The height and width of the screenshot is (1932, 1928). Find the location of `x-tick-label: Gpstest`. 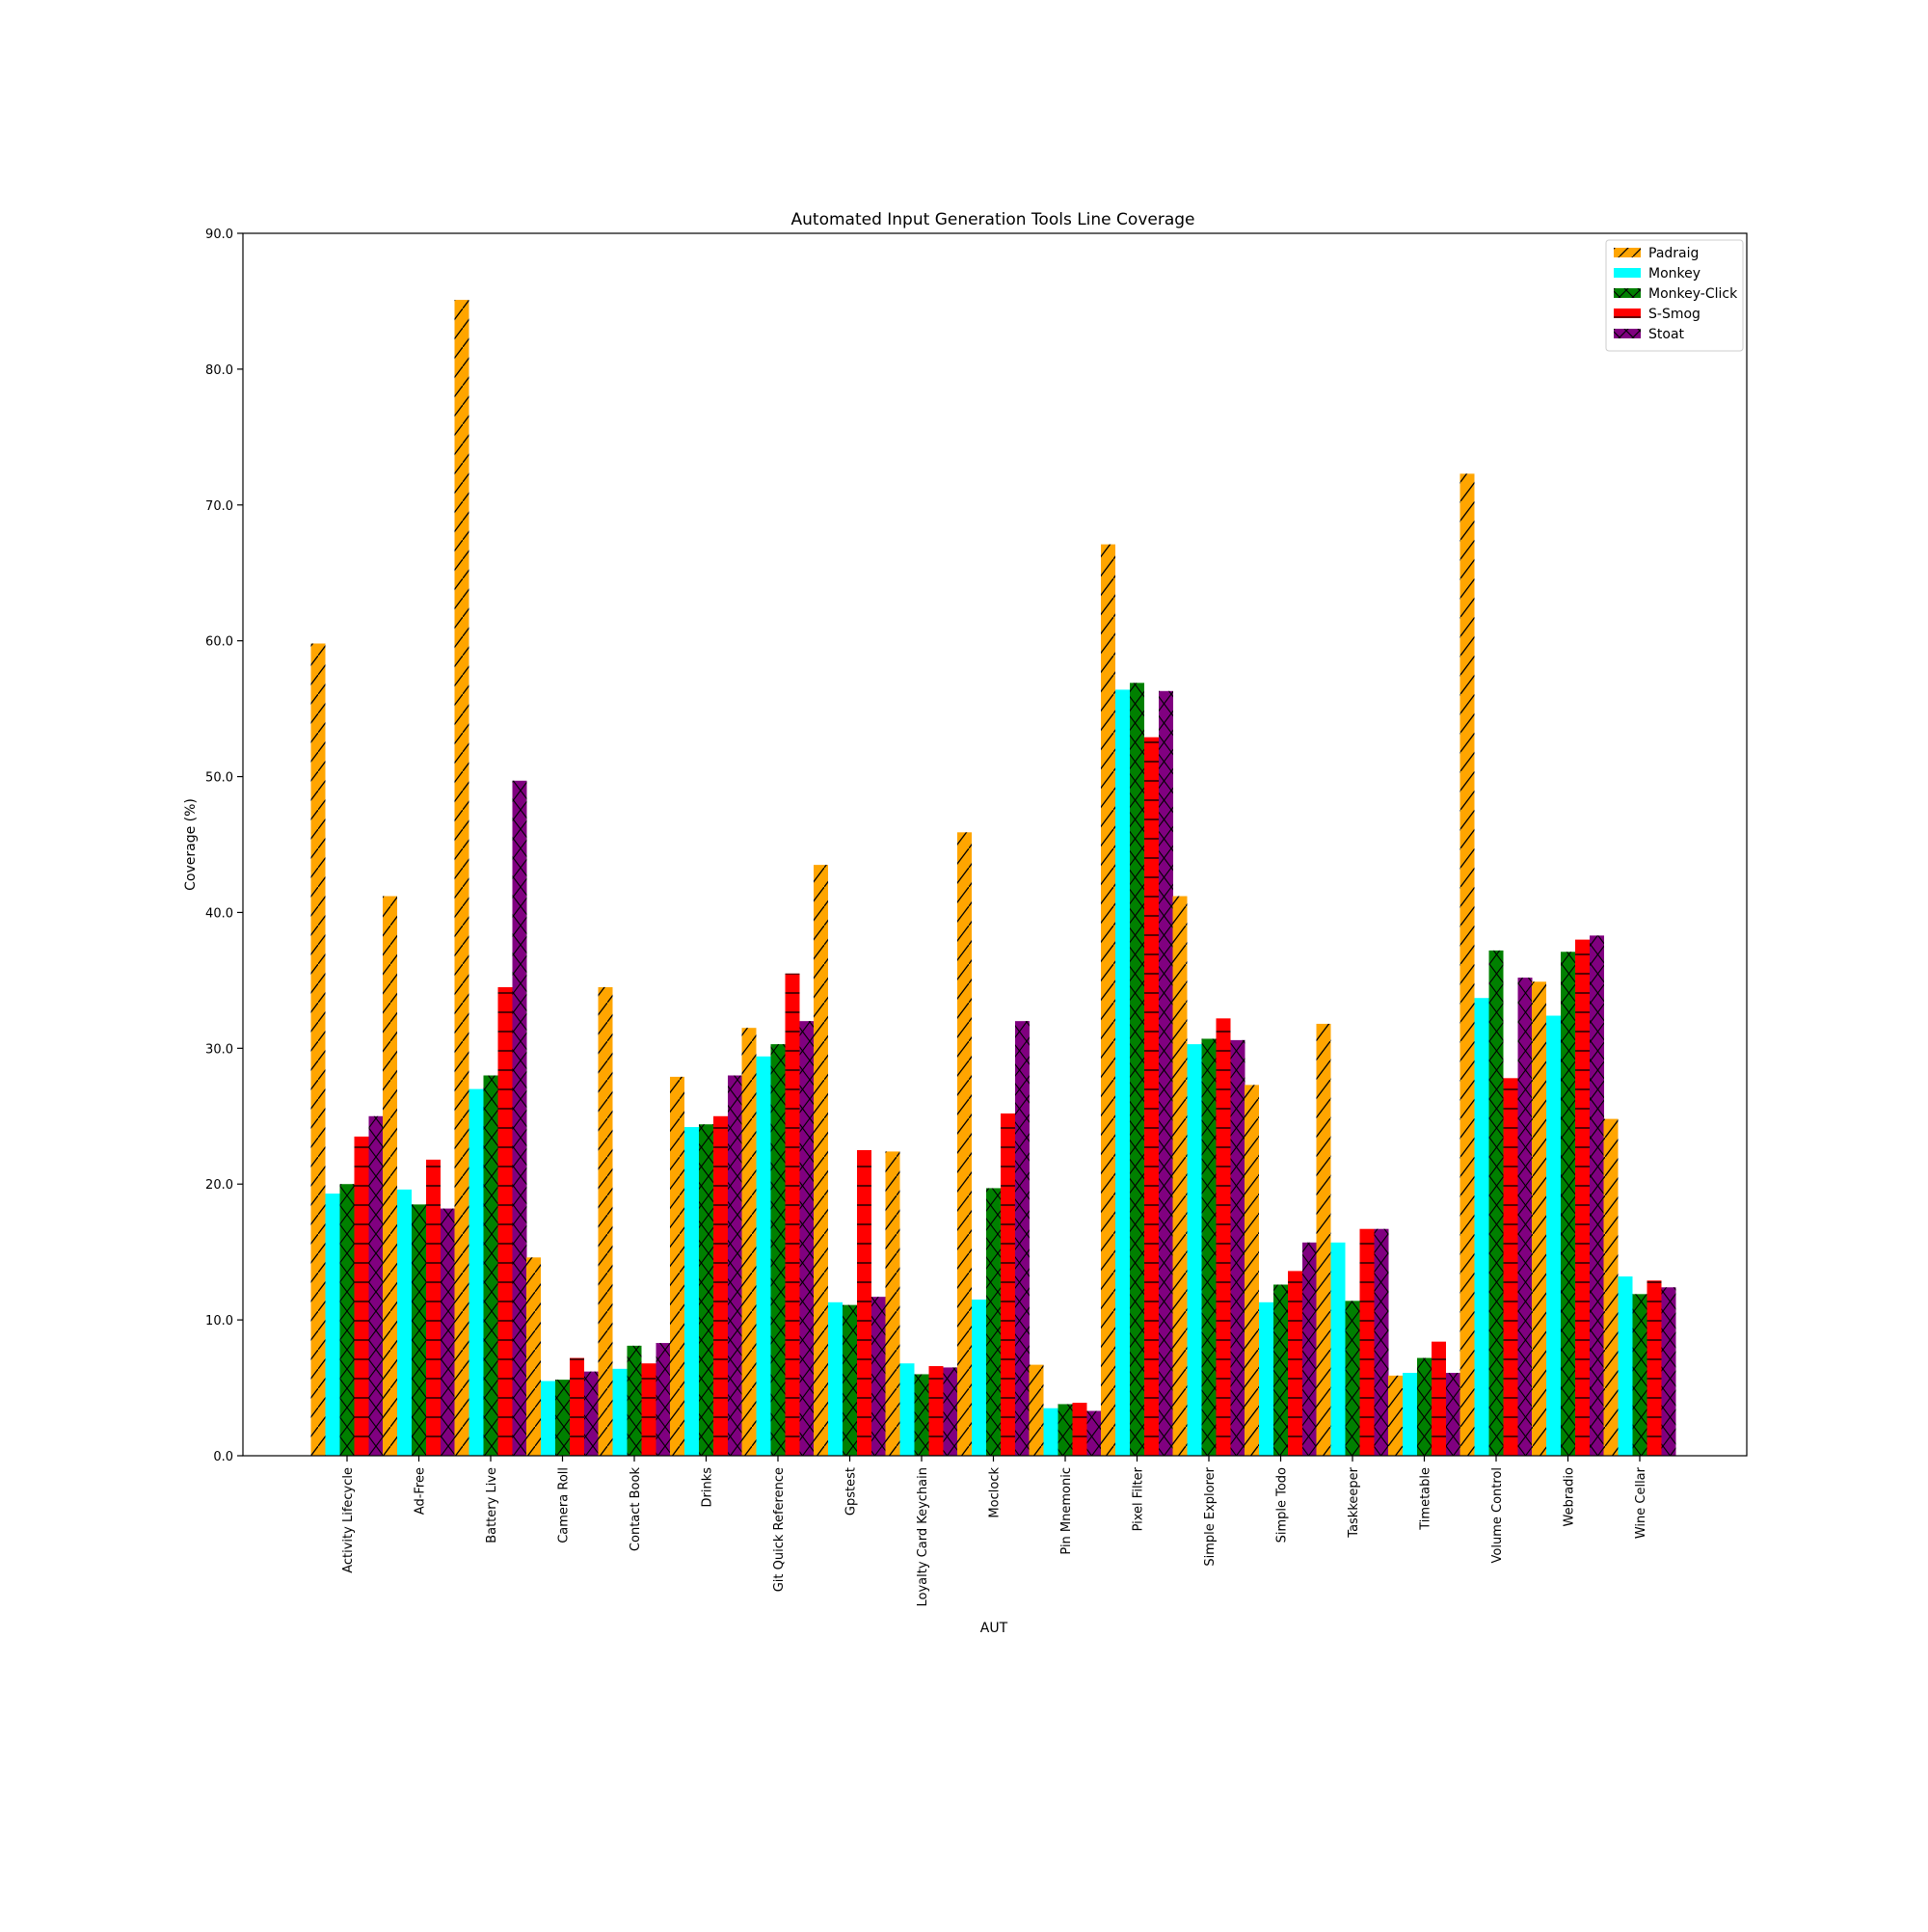

x-tick-label: Gpstest is located at coordinates (851, 1491).